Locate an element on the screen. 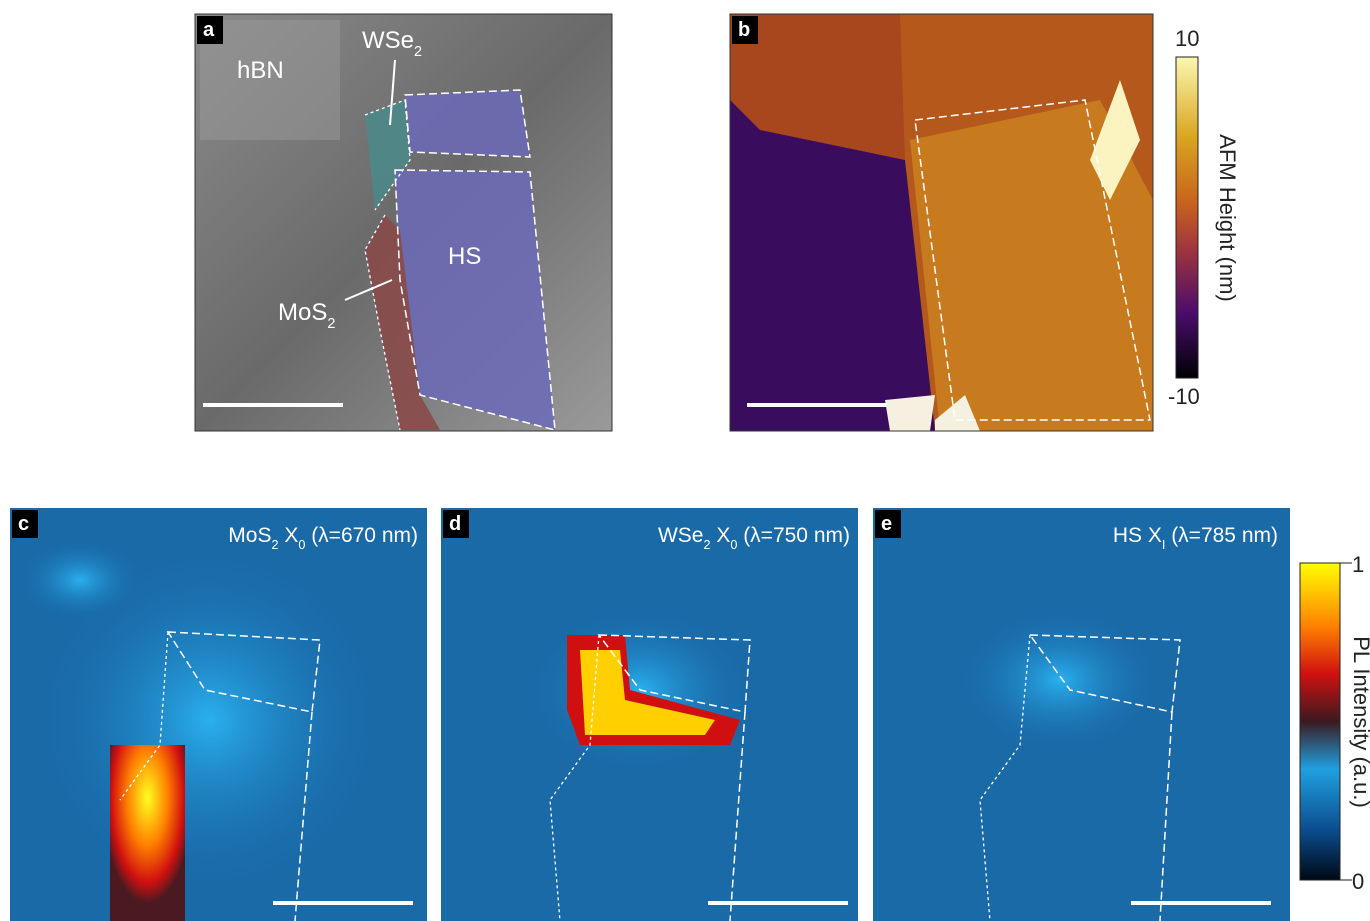 This screenshot has height=921, width=1370. panel-title: HS XI (λ=785 nm) is located at coordinates (1195, 538).